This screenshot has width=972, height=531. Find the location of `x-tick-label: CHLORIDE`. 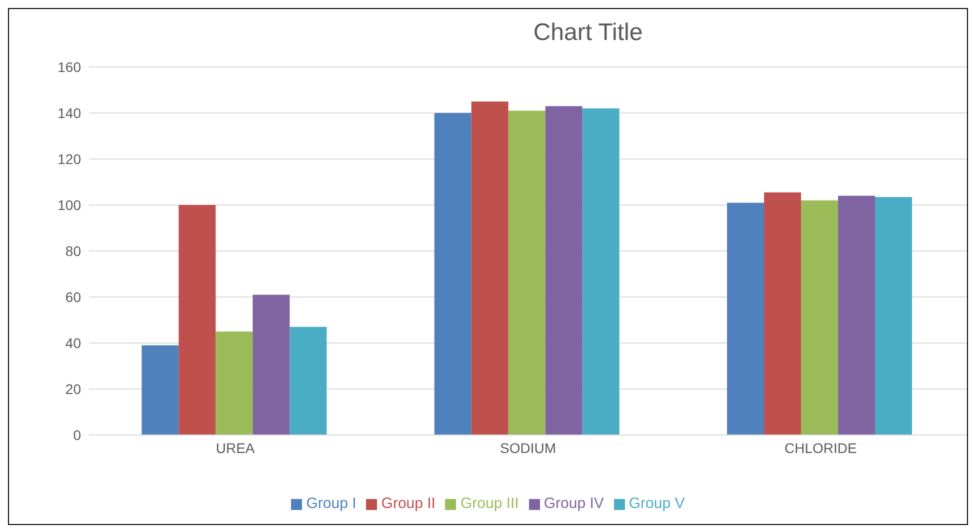

x-tick-label: CHLORIDE is located at coordinates (820, 448).